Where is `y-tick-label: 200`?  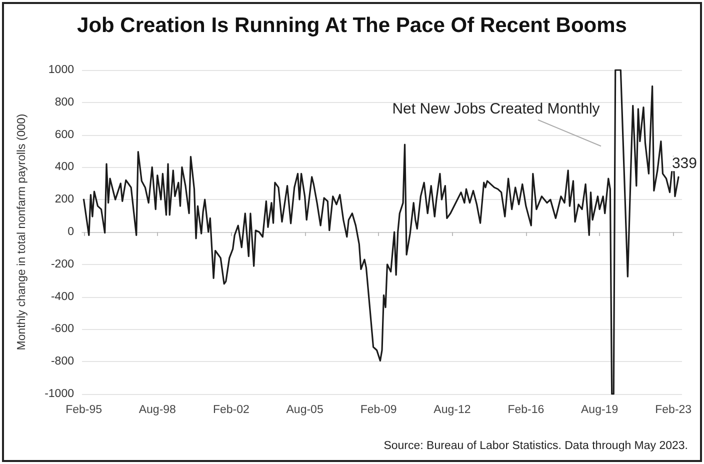 y-tick-label: 200 is located at coordinates (64, 200).